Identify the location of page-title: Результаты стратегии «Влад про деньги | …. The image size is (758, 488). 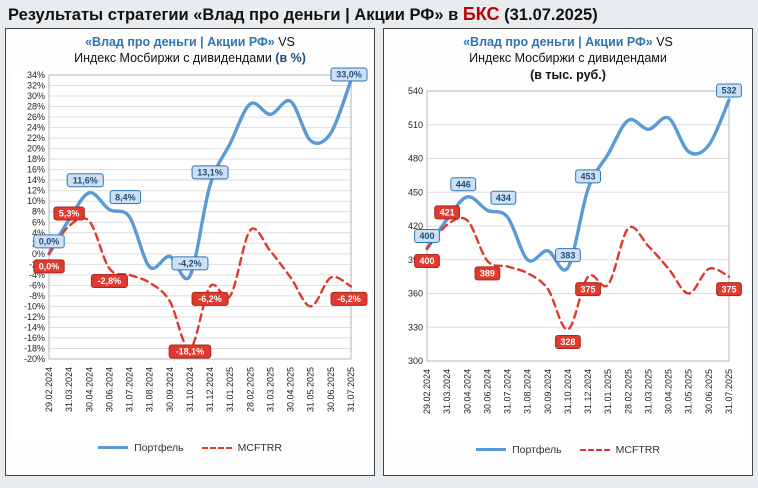
(379, 14).